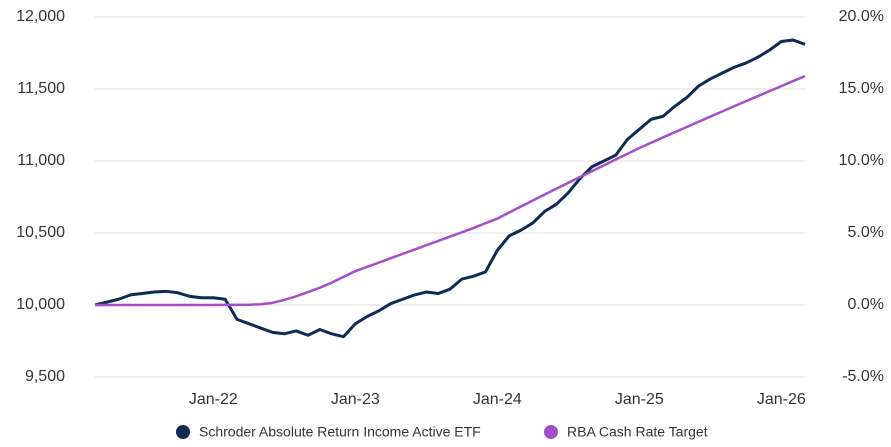  Describe the element at coordinates (781, 399) in the screenshot. I see `x-tick-label: Jan-26` at that location.